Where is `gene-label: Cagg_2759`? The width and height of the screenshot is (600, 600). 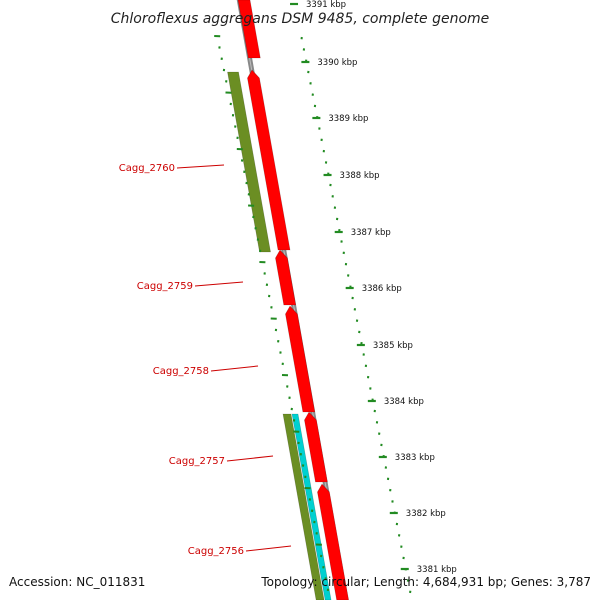 gene-label: Cagg_2759 is located at coordinates (165, 286).